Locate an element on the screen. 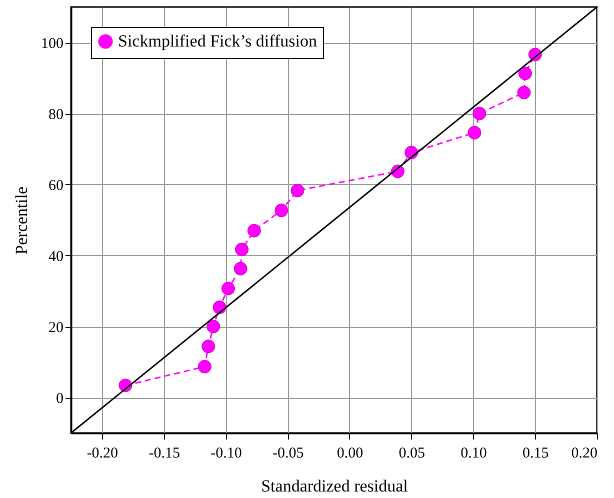 The image size is (614, 498). y-tick-label: 20 is located at coordinates (56, 328).